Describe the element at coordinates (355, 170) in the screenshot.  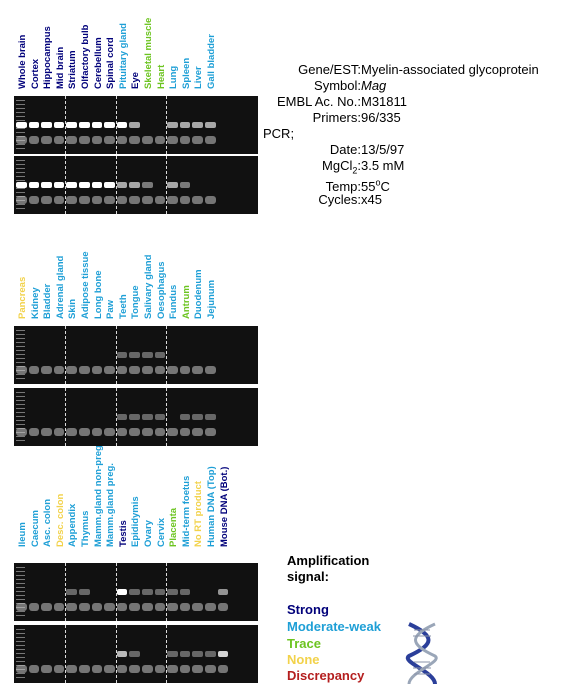
I see `mgcl-label-subscript: 2` at that location.